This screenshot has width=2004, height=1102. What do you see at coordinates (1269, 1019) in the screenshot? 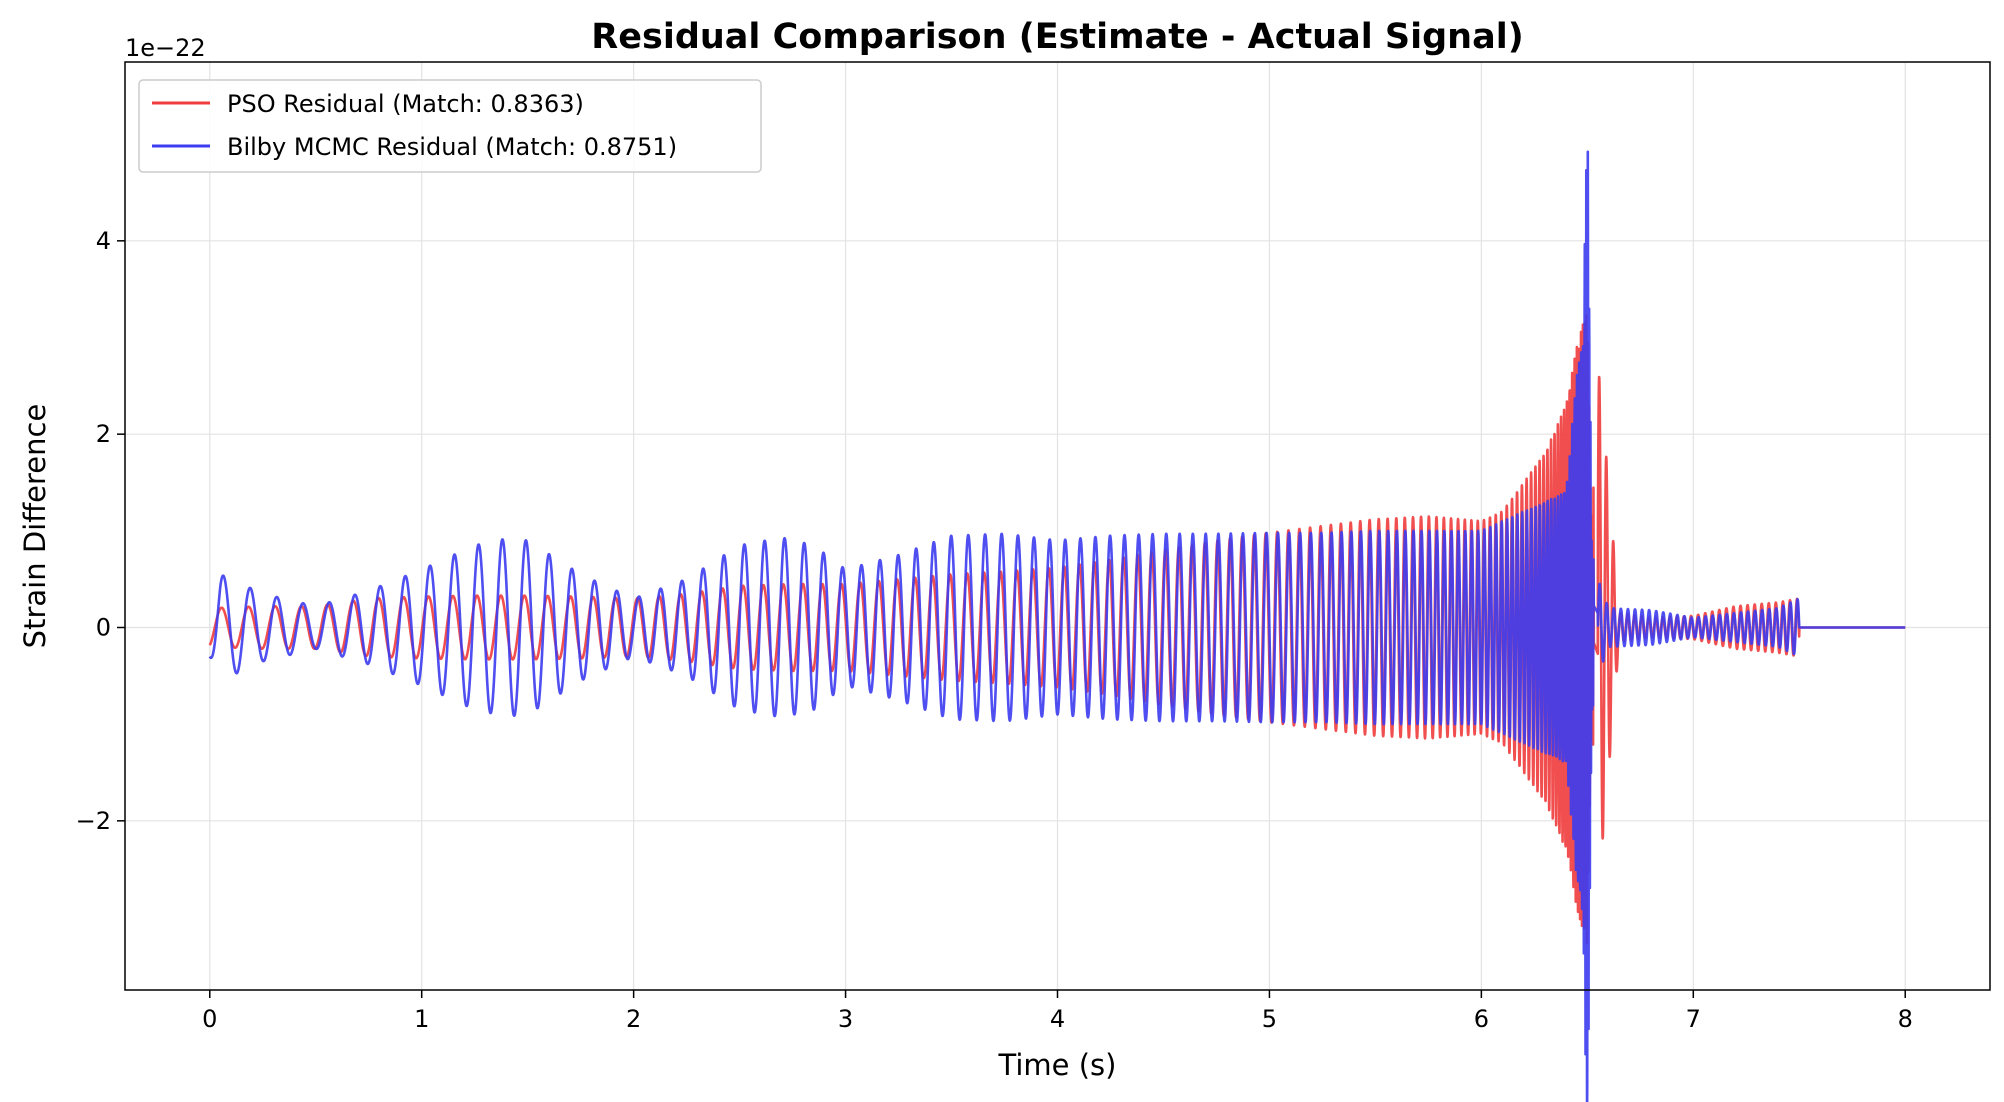
I see `x-tick-label: 5` at bounding box center [1269, 1019].